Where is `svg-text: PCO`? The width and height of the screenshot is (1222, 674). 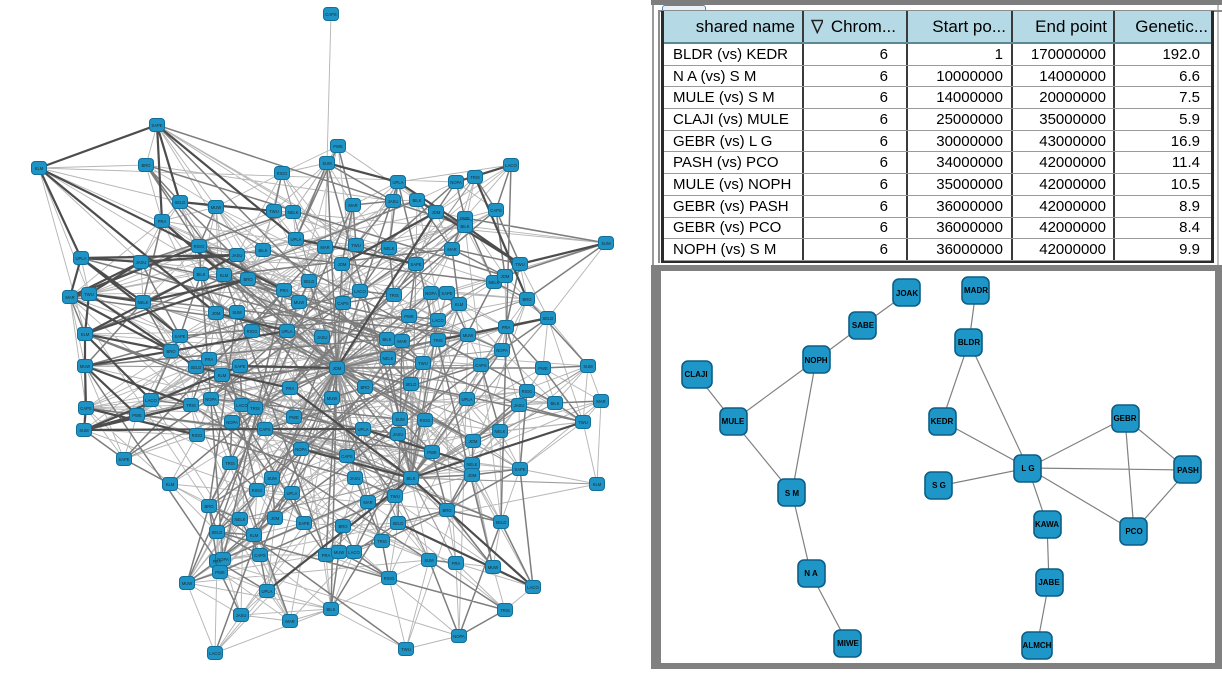 svg-text: PCO is located at coordinates (1133, 531).